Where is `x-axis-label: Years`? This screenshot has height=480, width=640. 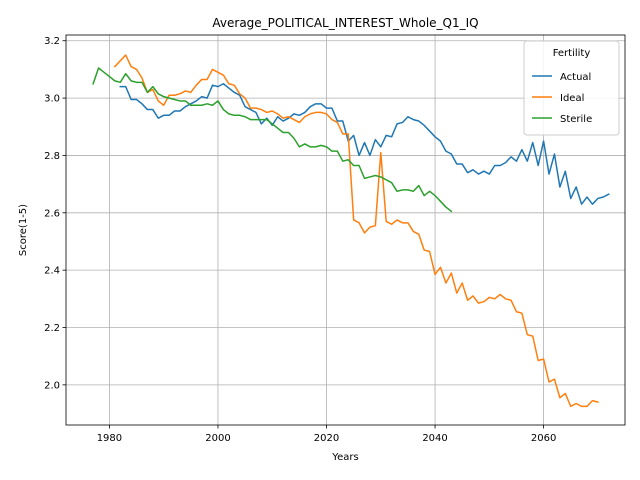
x-axis-label: Years is located at coordinates (344, 457).